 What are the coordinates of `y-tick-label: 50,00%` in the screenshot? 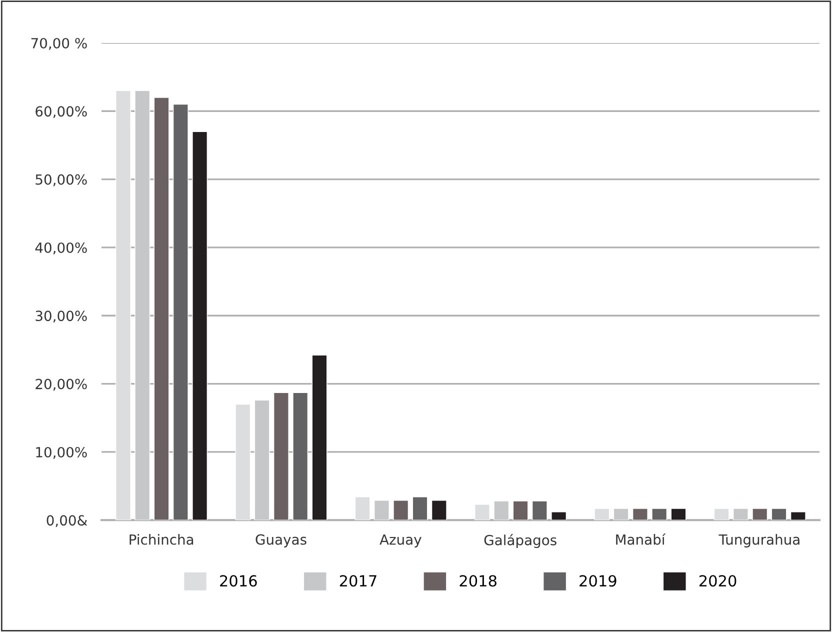 It's located at (61, 180).